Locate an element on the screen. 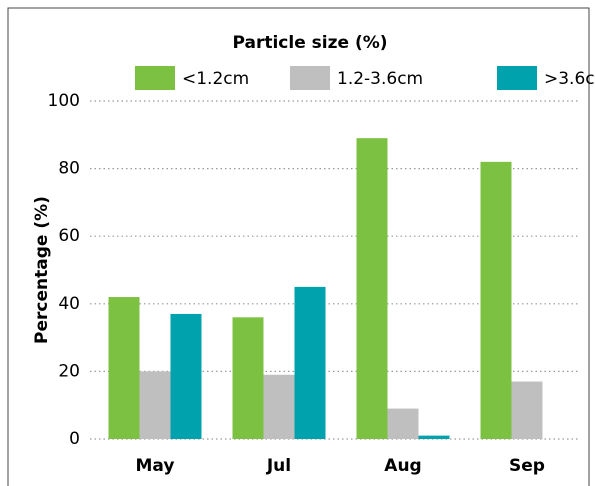 This screenshot has height=486, width=595. y-tick-label: 80 is located at coordinates (69, 169).